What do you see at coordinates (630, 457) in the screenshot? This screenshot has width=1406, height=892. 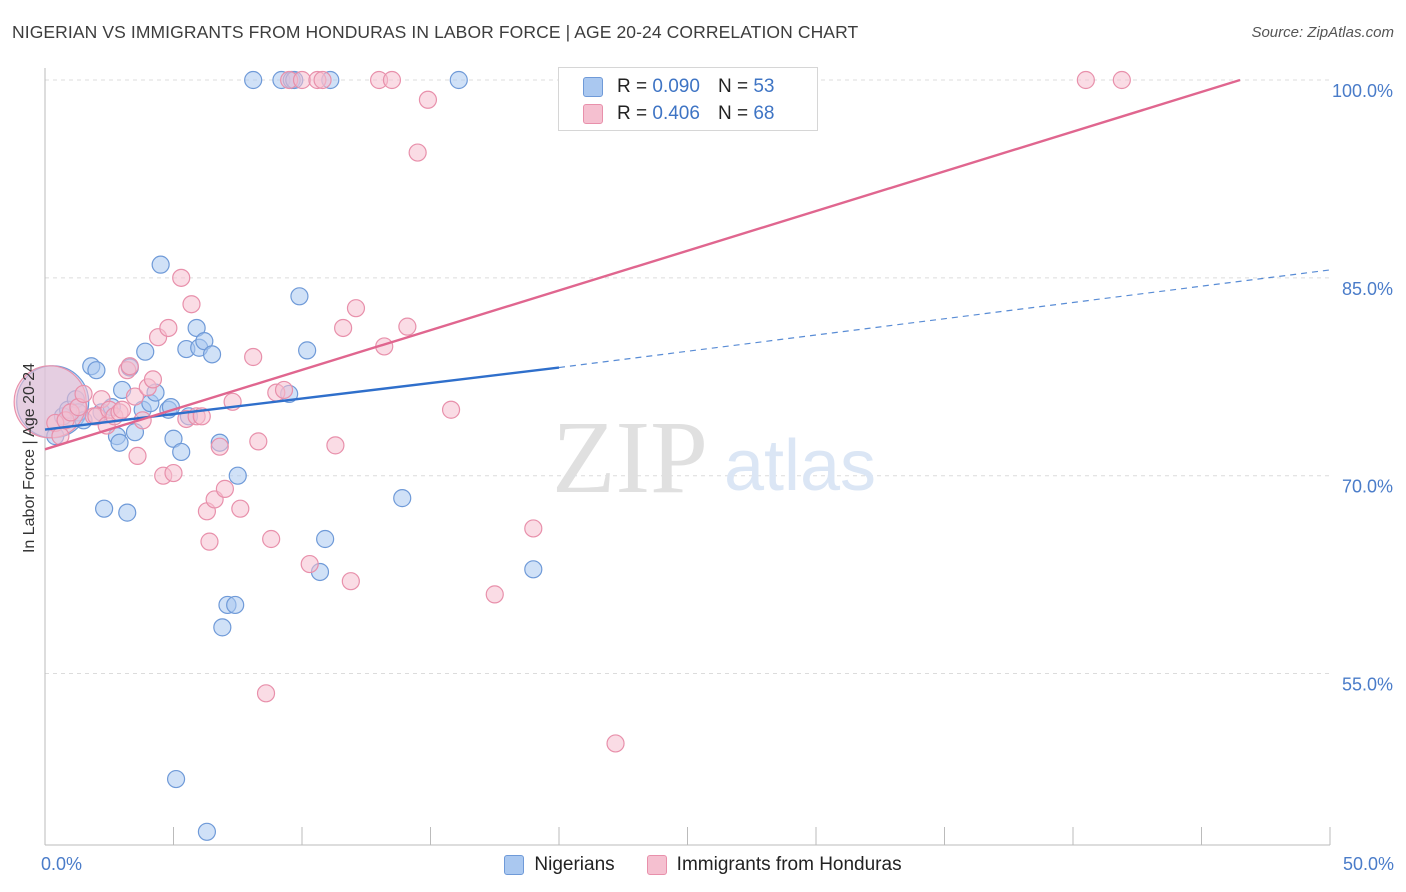 I see `watermark-zip: ZIP` at bounding box center [630, 457].